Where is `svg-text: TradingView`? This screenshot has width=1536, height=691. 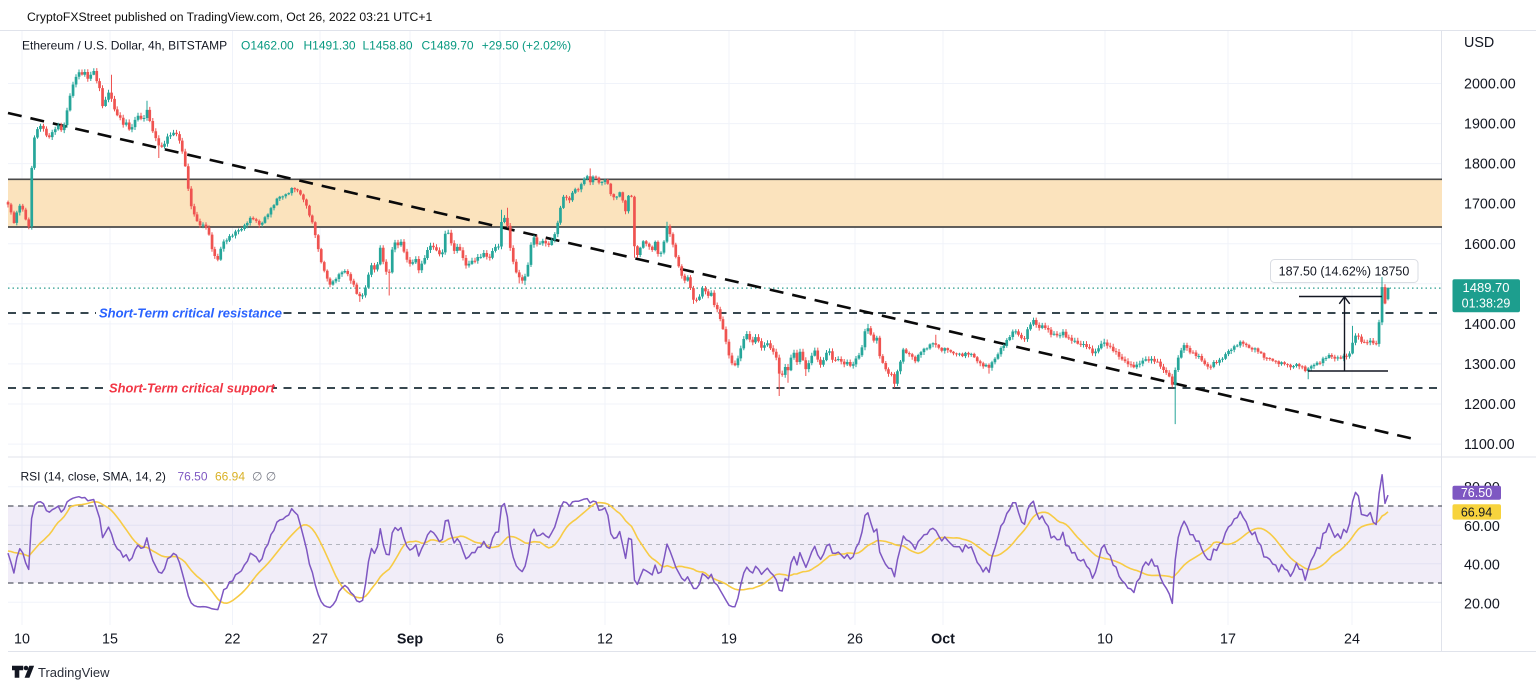
svg-text: TradingView is located at coordinates (74, 672).